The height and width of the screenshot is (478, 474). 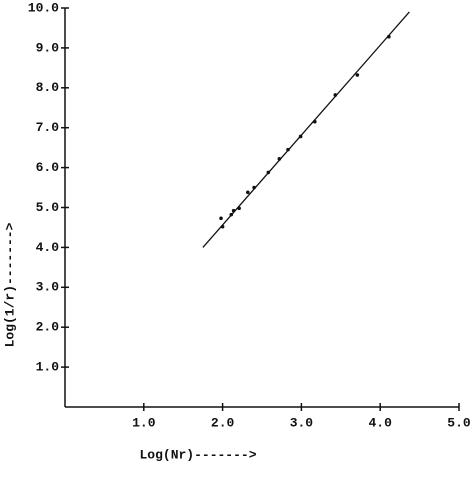 I want to click on y-tick-label: 7.0, so click(x=48, y=127).